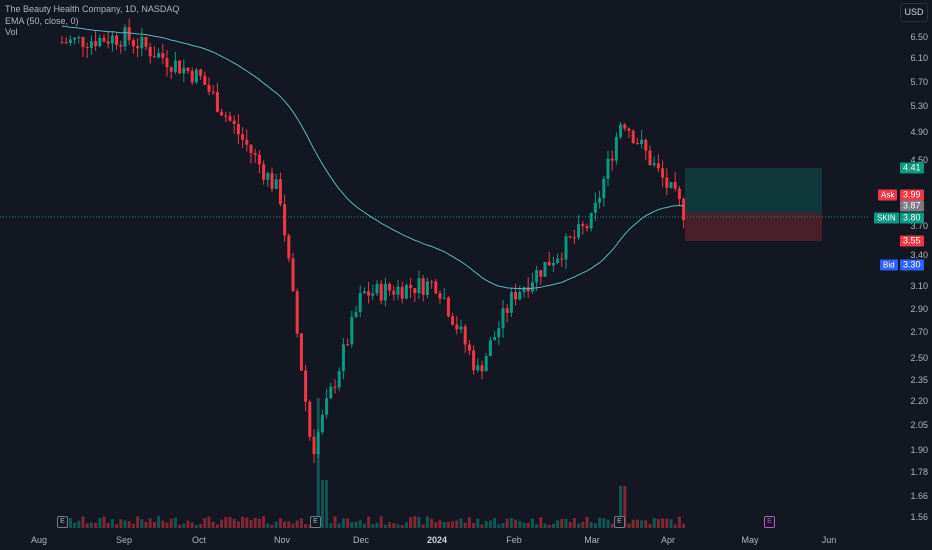  I want to click on price-axis-tick: 1.78, so click(919, 472).